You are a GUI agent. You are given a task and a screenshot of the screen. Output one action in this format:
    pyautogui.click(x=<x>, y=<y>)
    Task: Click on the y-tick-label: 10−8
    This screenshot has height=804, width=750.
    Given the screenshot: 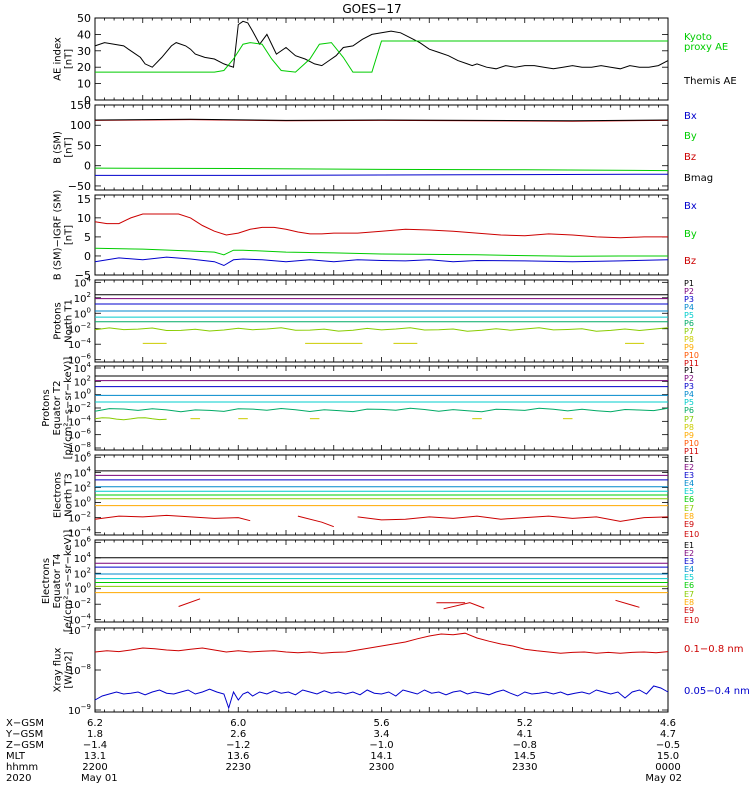 What is the action you would take?
    pyautogui.click(x=79, y=670)
    